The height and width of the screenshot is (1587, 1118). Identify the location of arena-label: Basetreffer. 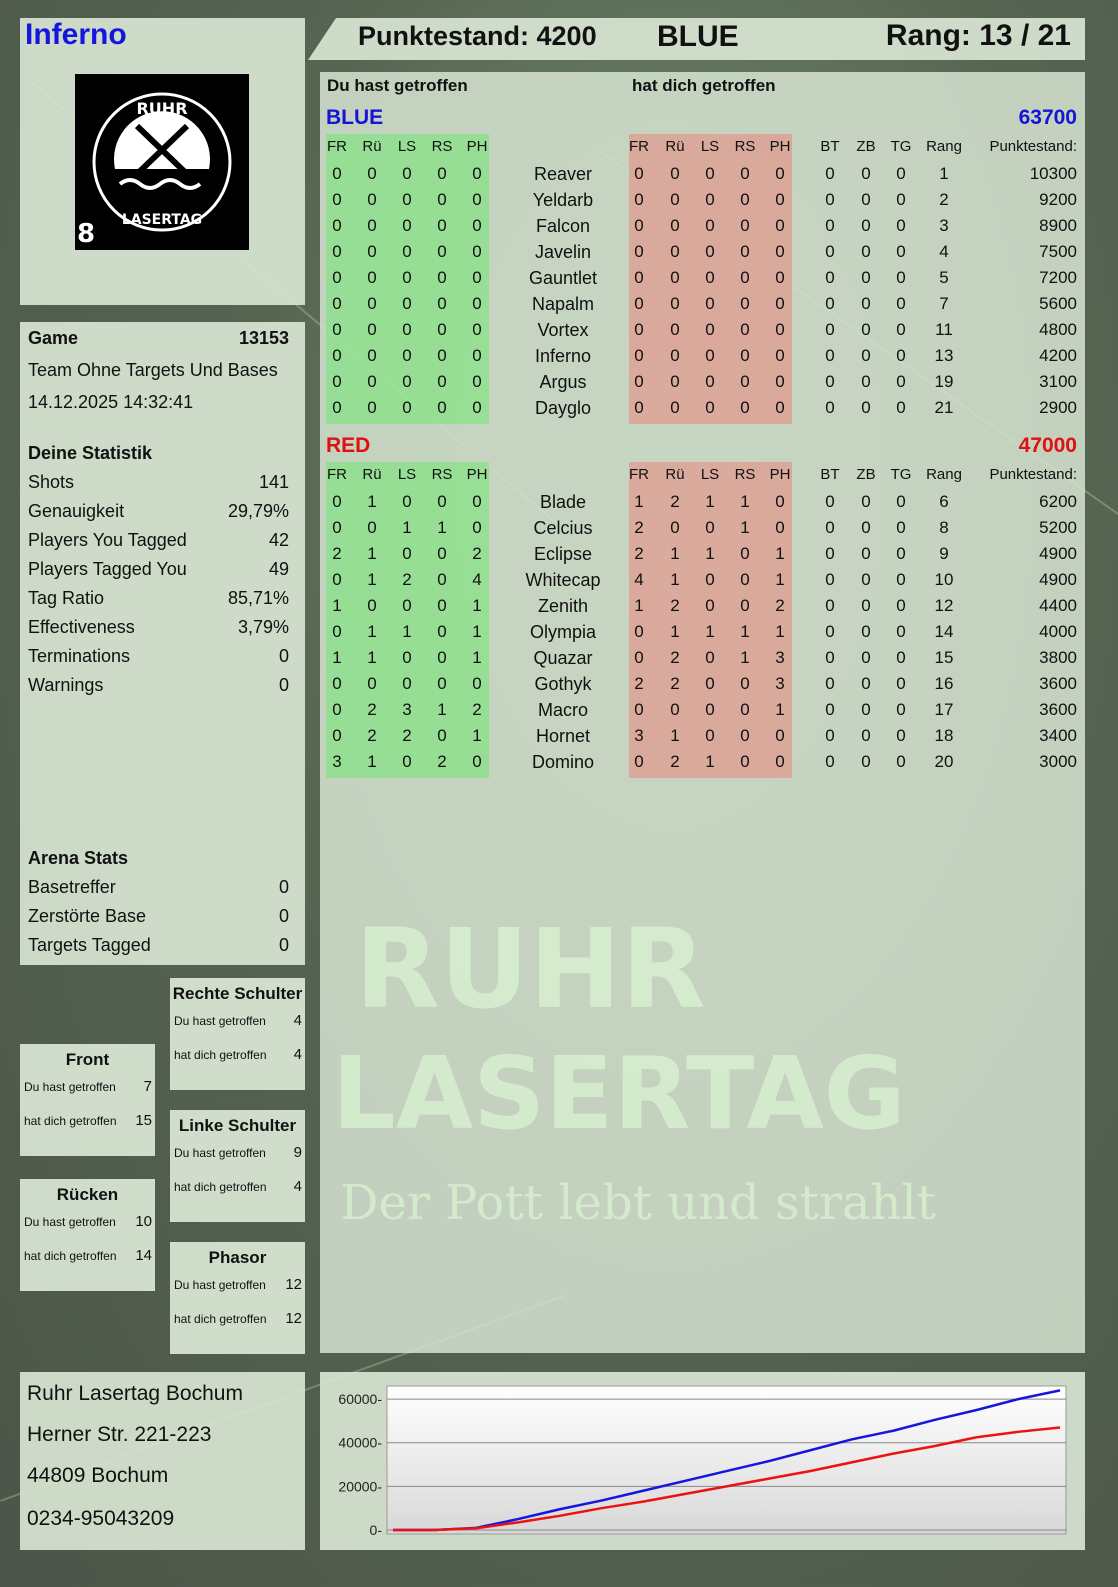
(72, 887).